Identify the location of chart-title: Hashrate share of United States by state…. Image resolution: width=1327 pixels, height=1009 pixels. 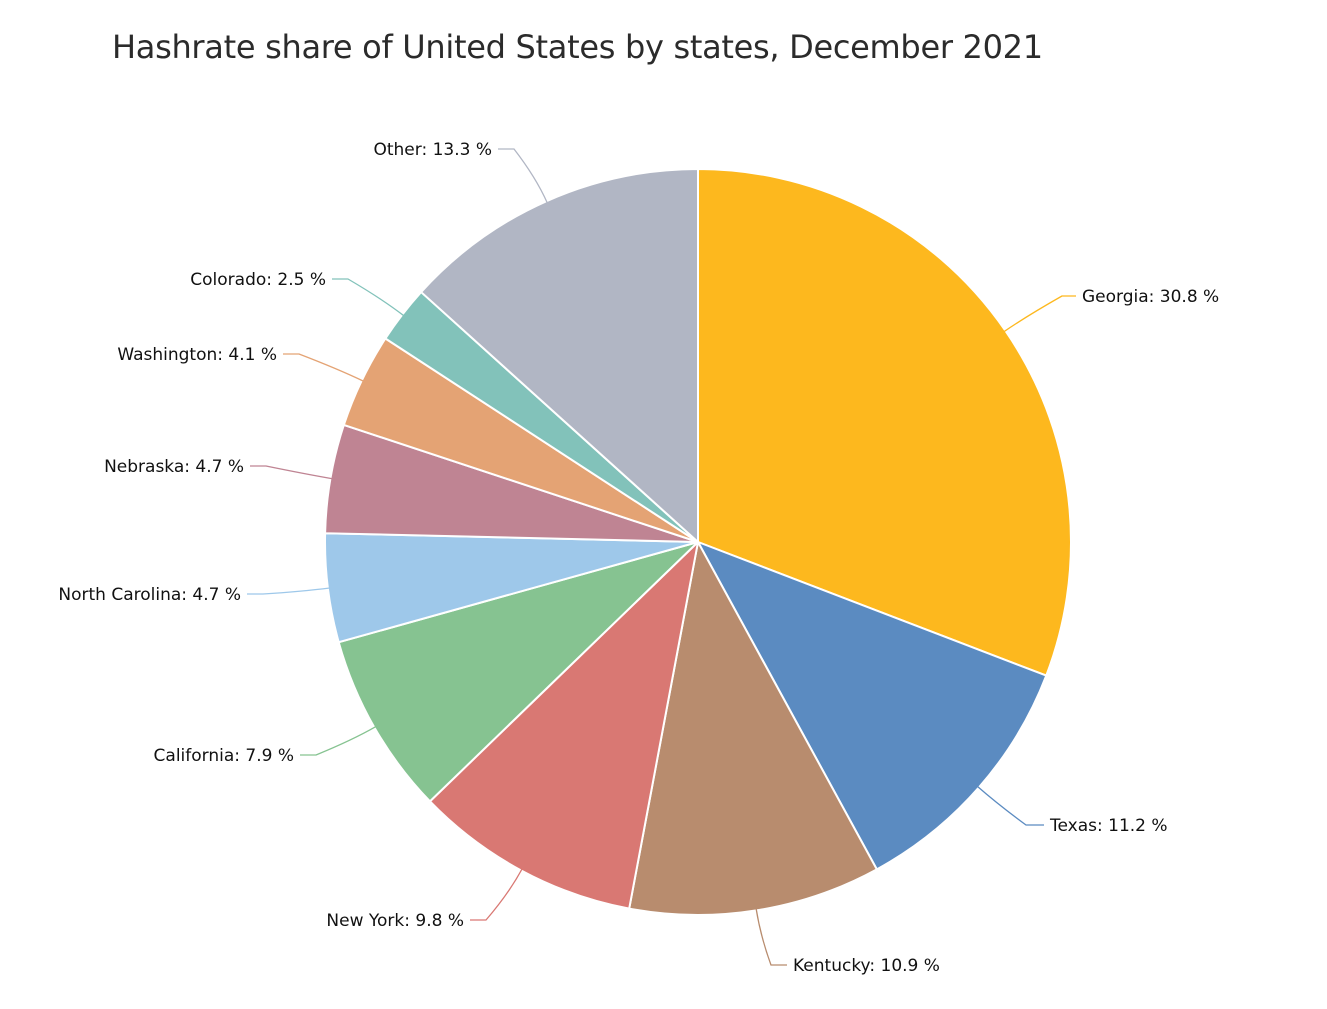
(577, 47).